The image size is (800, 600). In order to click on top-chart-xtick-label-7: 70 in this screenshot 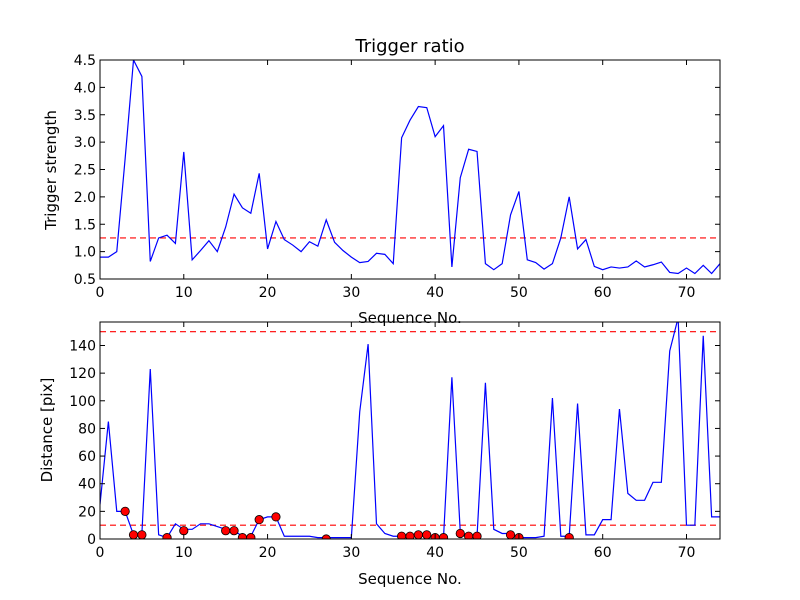, I will do `click(687, 293)`.